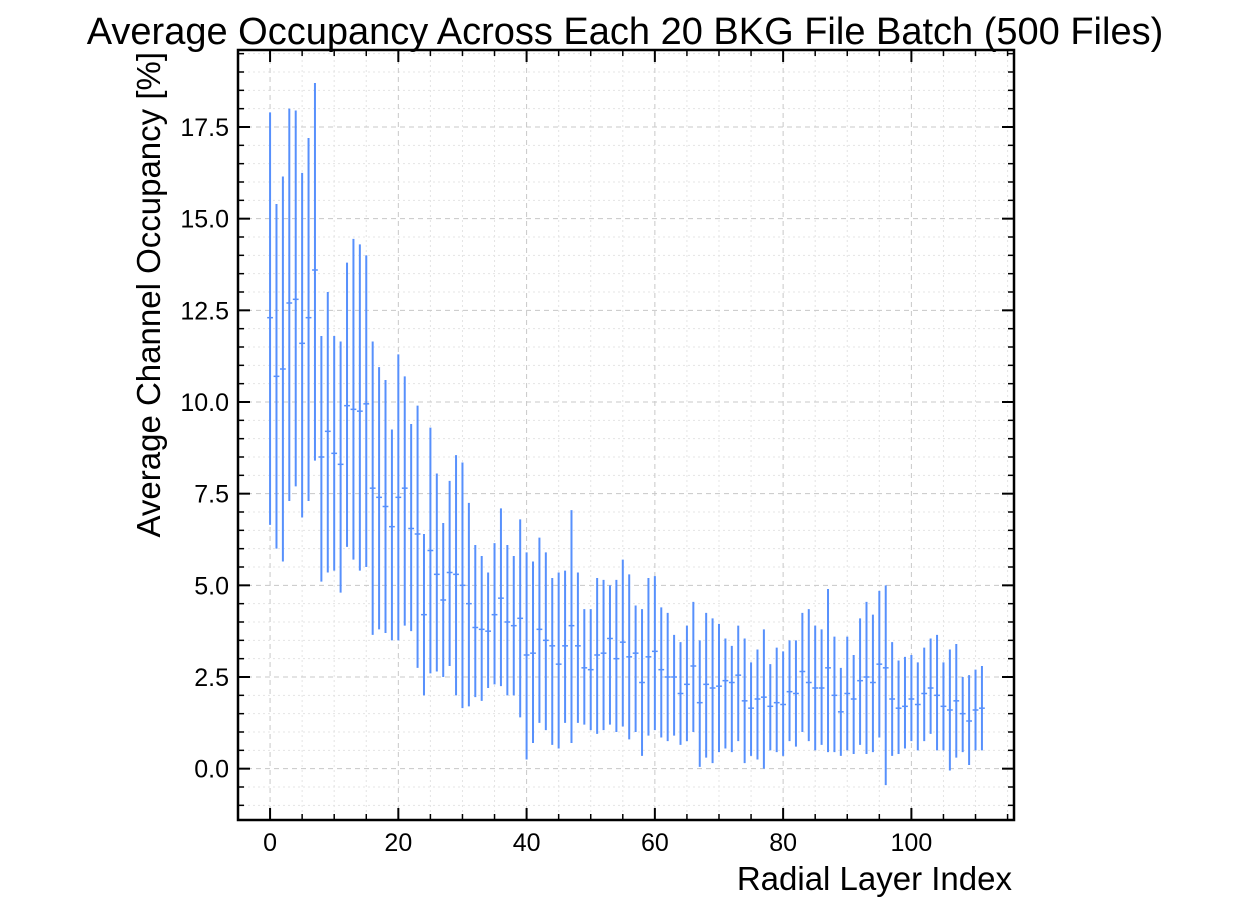  Describe the element at coordinates (655, 843) in the screenshot. I see `x-tick-label: 60` at that location.